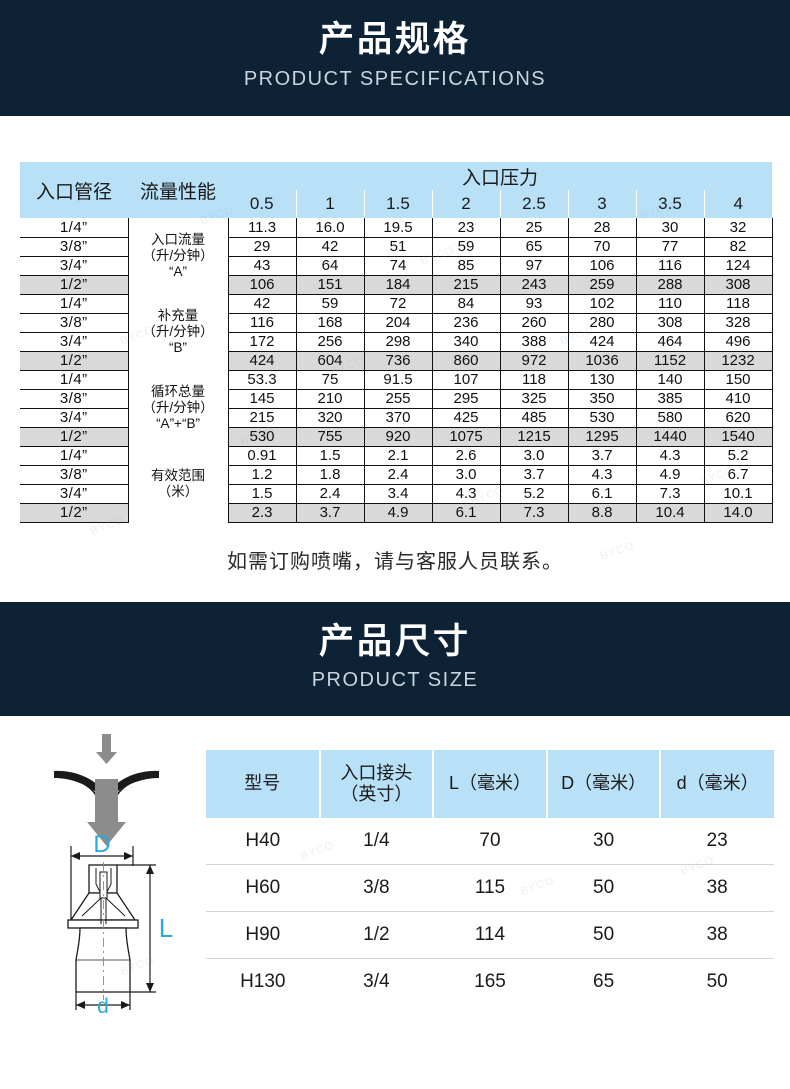 The width and height of the screenshot is (790, 1089). Describe the element at coordinates (669, 399) in the screenshot. I see `cell-value: 385` at that location.